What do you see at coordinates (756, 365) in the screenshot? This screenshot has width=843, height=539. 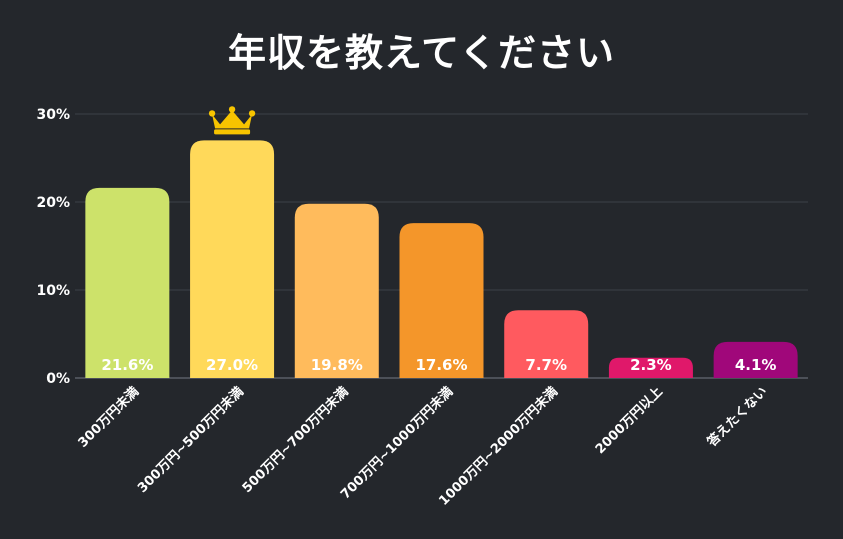 I see `bar-value-label: 4.1%` at bounding box center [756, 365].